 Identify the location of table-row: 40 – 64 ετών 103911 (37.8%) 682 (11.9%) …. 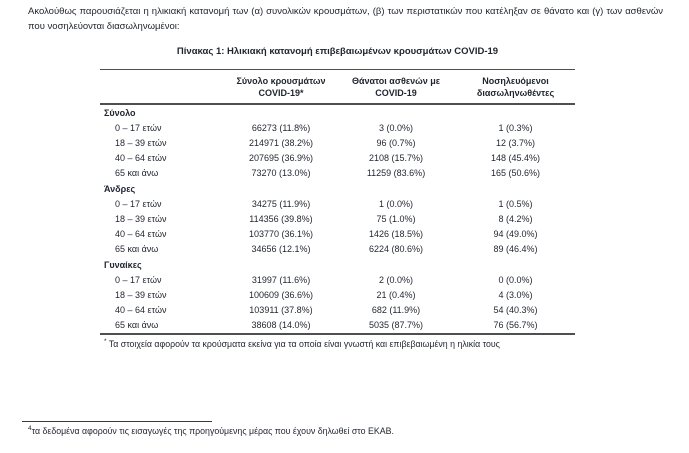
(337, 310).